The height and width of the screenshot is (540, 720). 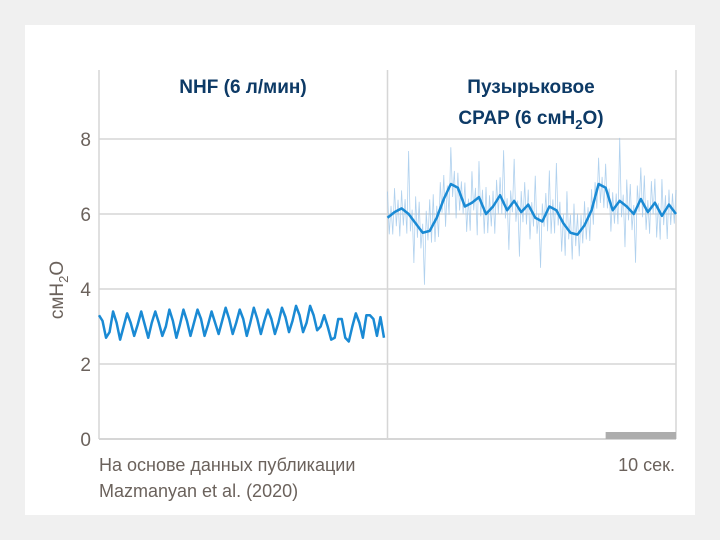 What do you see at coordinates (531, 209) in the screenshot?
I see `series-cpap` at bounding box center [531, 209].